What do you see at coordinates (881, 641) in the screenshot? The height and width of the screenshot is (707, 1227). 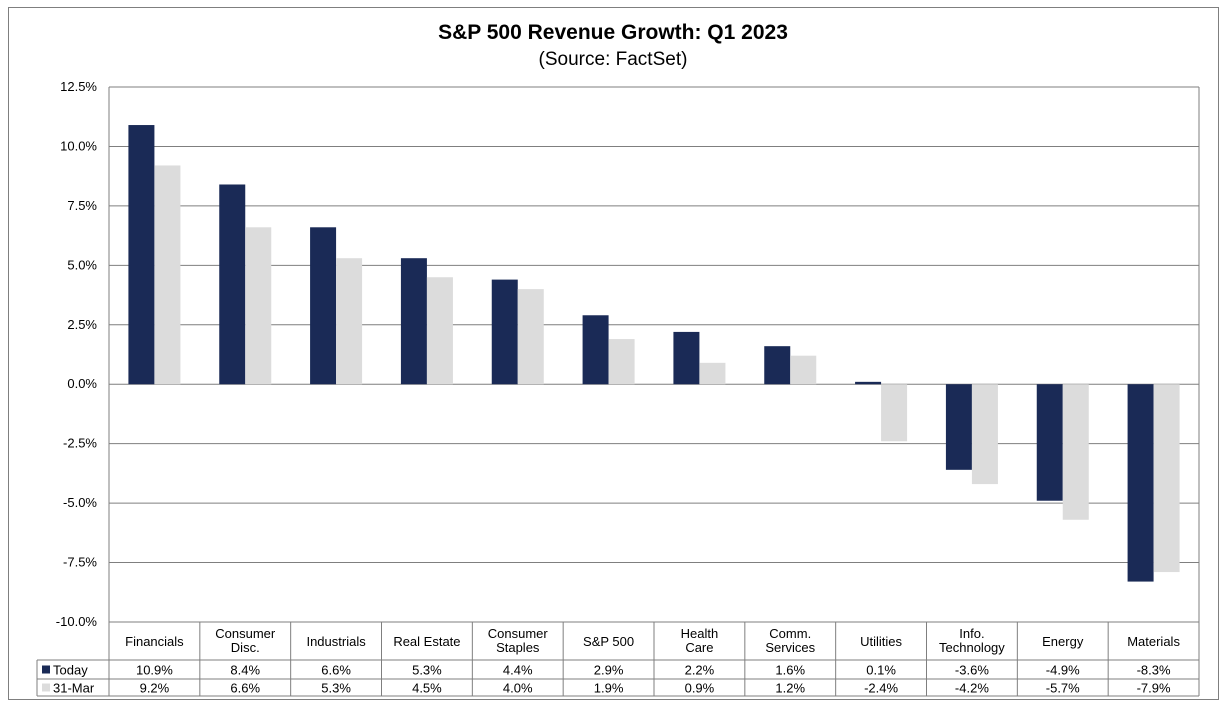 I see `category-label: Utilities` at bounding box center [881, 641].